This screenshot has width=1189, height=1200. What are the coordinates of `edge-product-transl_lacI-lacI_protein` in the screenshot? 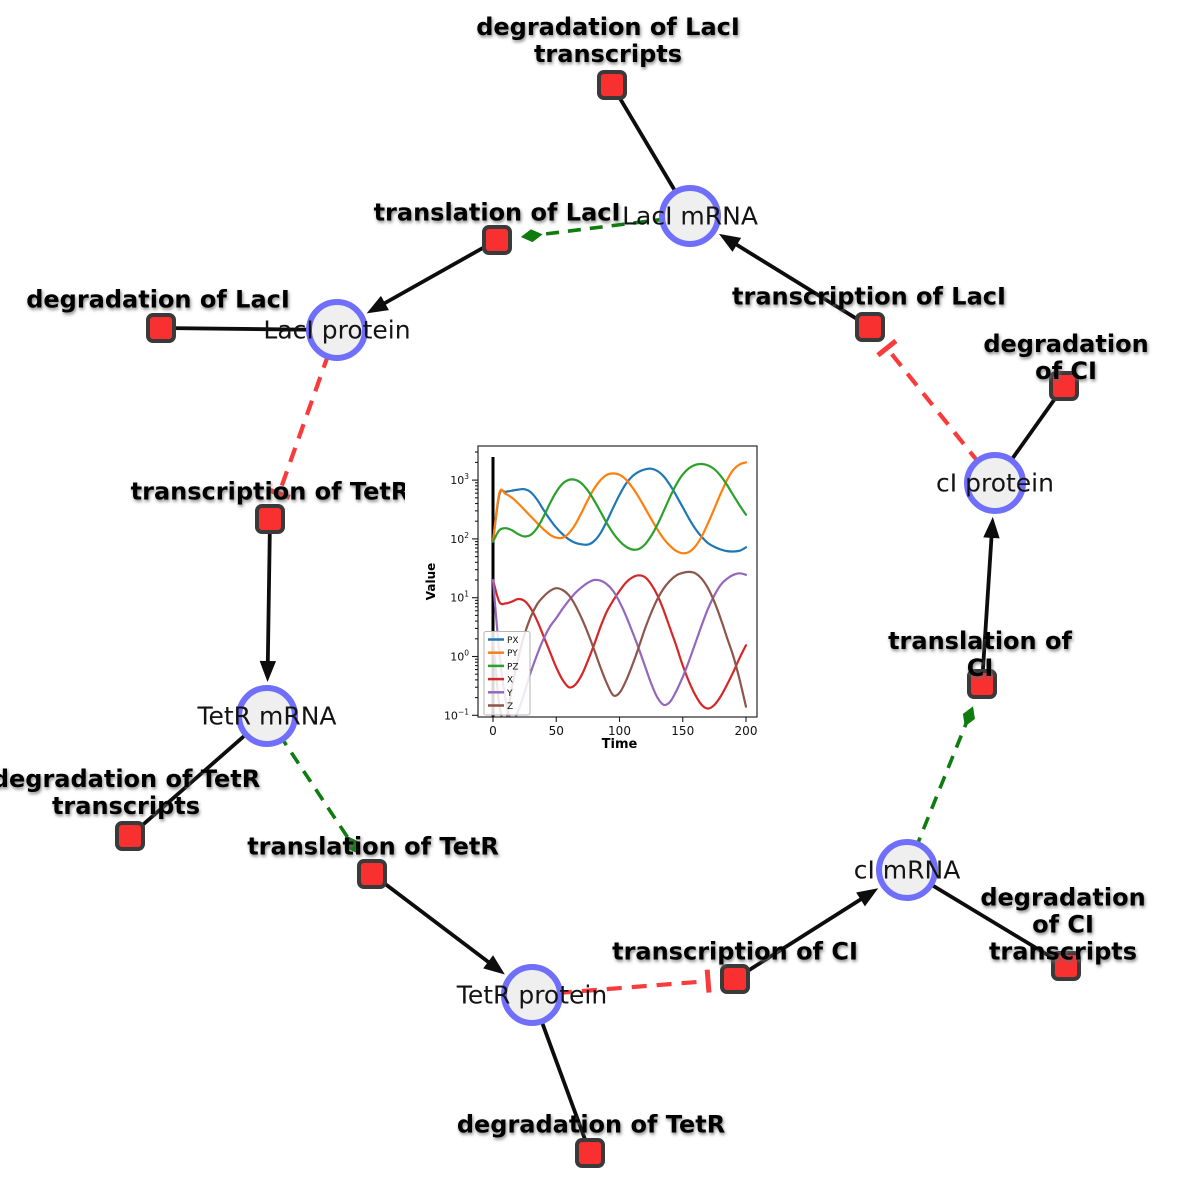 It's located at (432, 276).